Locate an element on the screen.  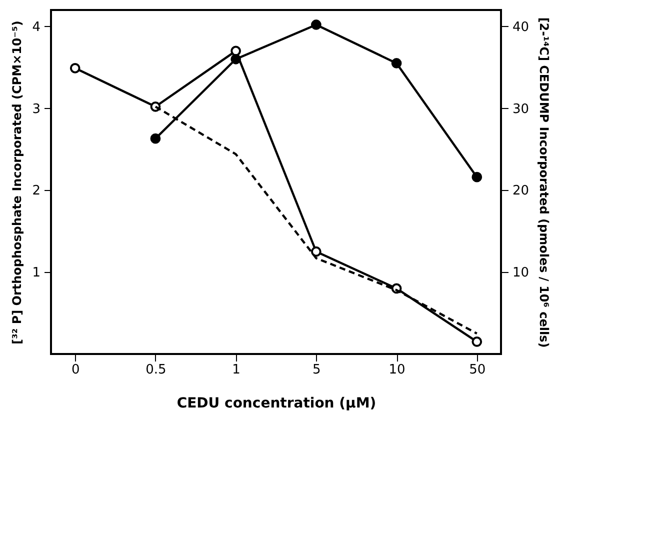
y-tick-label: 2 is located at coordinates (36, 191).